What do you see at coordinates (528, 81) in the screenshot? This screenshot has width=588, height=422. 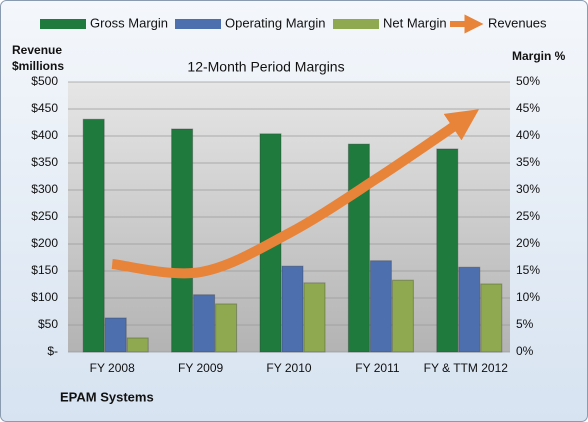 I see `y2-tick-label: 50%` at bounding box center [528, 81].